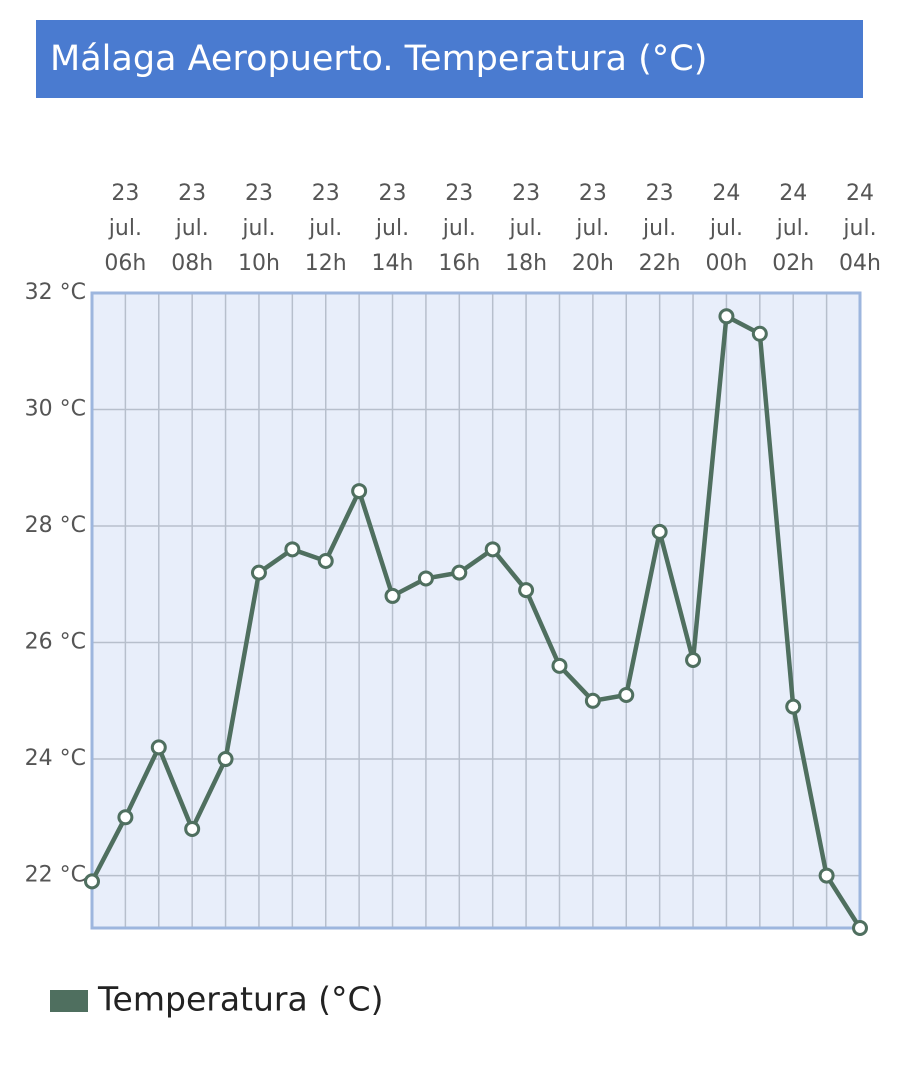 This screenshot has width=900, height=1084. I want to click on x-tick-label: 23 jul. 18h, so click(526, 228).